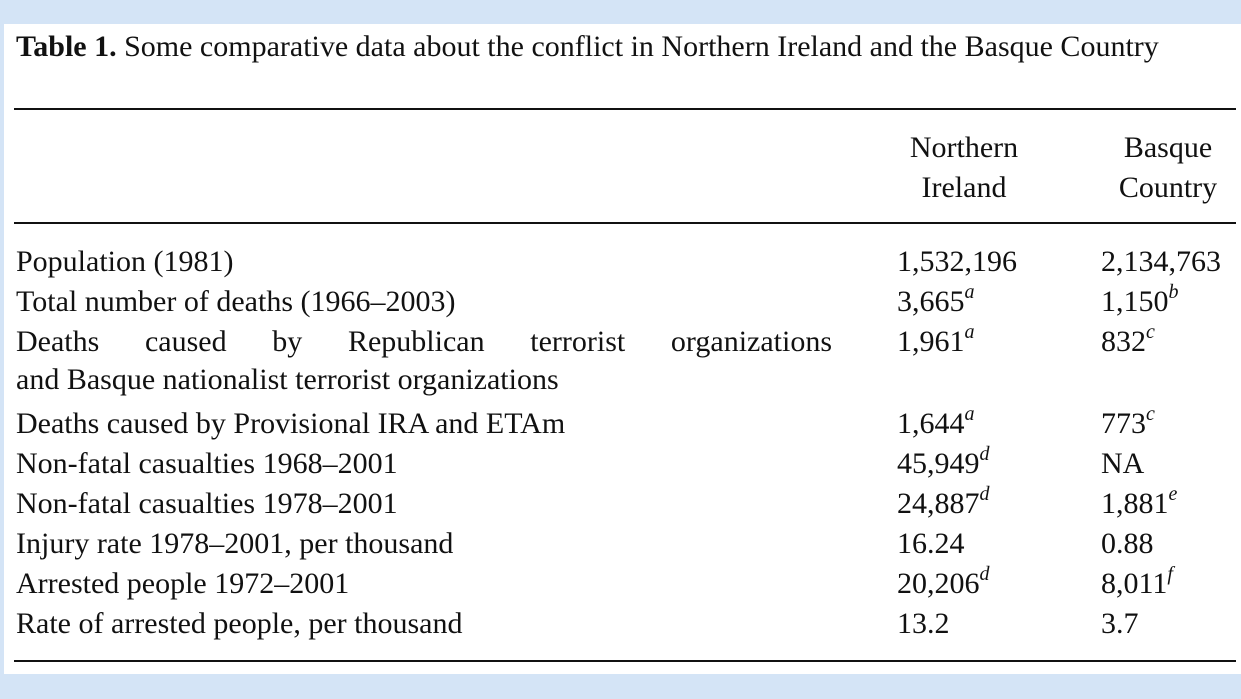 The image size is (1241, 699). What do you see at coordinates (931, 423) in the screenshot?
I see `cell-value: 1,644` at bounding box center [931, 423].